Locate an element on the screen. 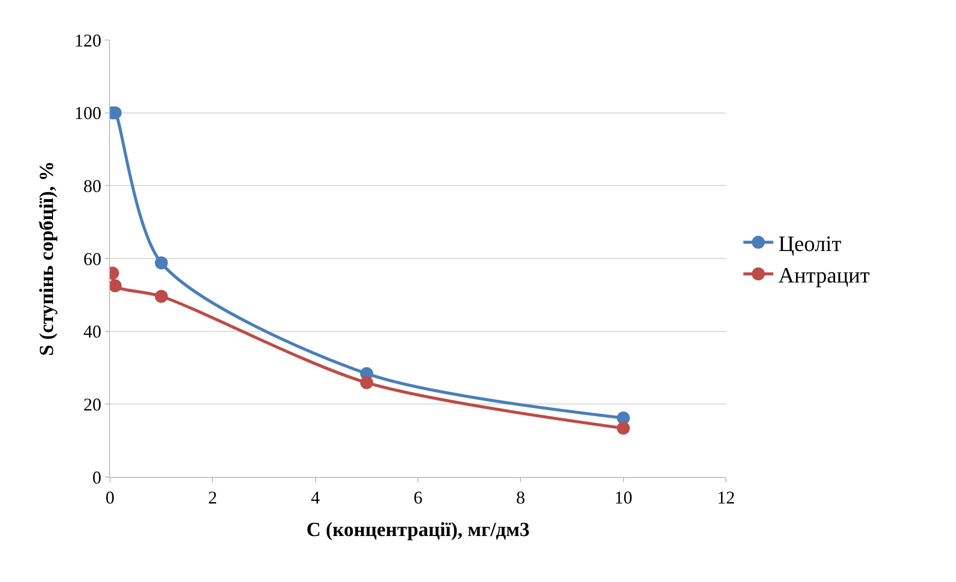  y-tick-label: 60 is located at coordinates (92, 258).